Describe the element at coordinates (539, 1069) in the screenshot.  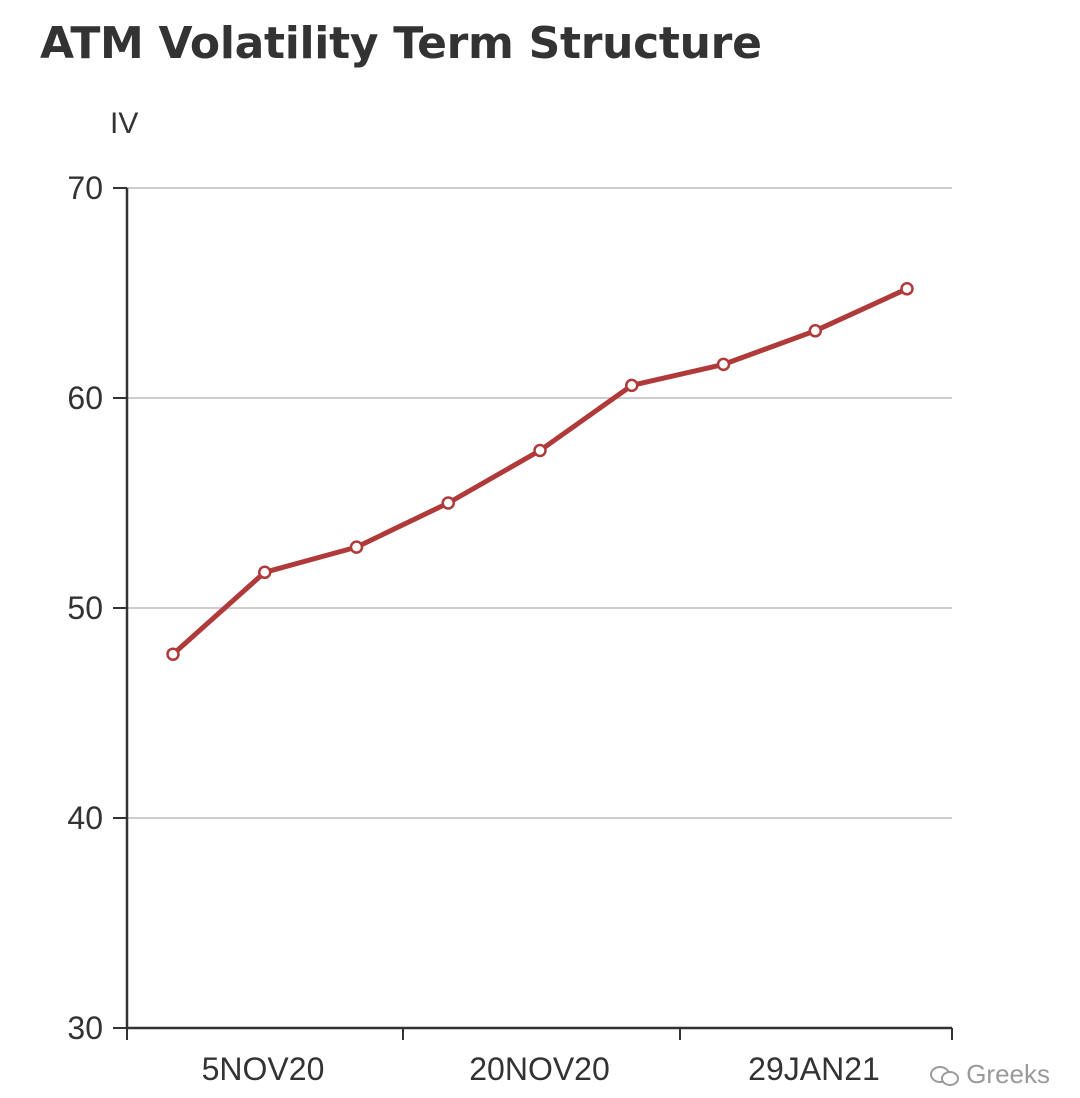
I see `x-tick-label: 20NOV20` at that location.